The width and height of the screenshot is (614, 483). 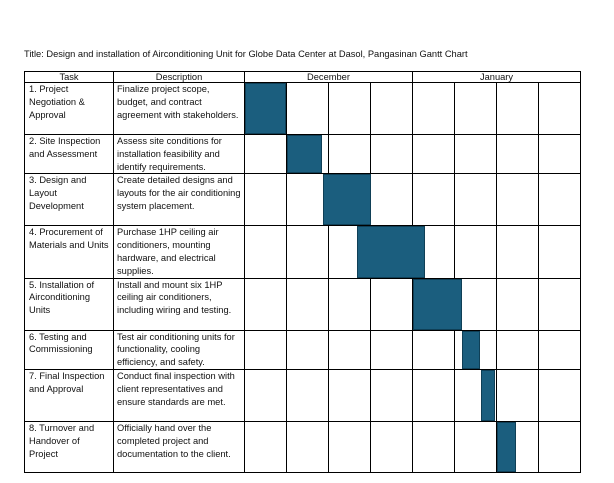 I want to click on task-cell: 4. Procurement of Materials and Units, so click(x=69, y=252).